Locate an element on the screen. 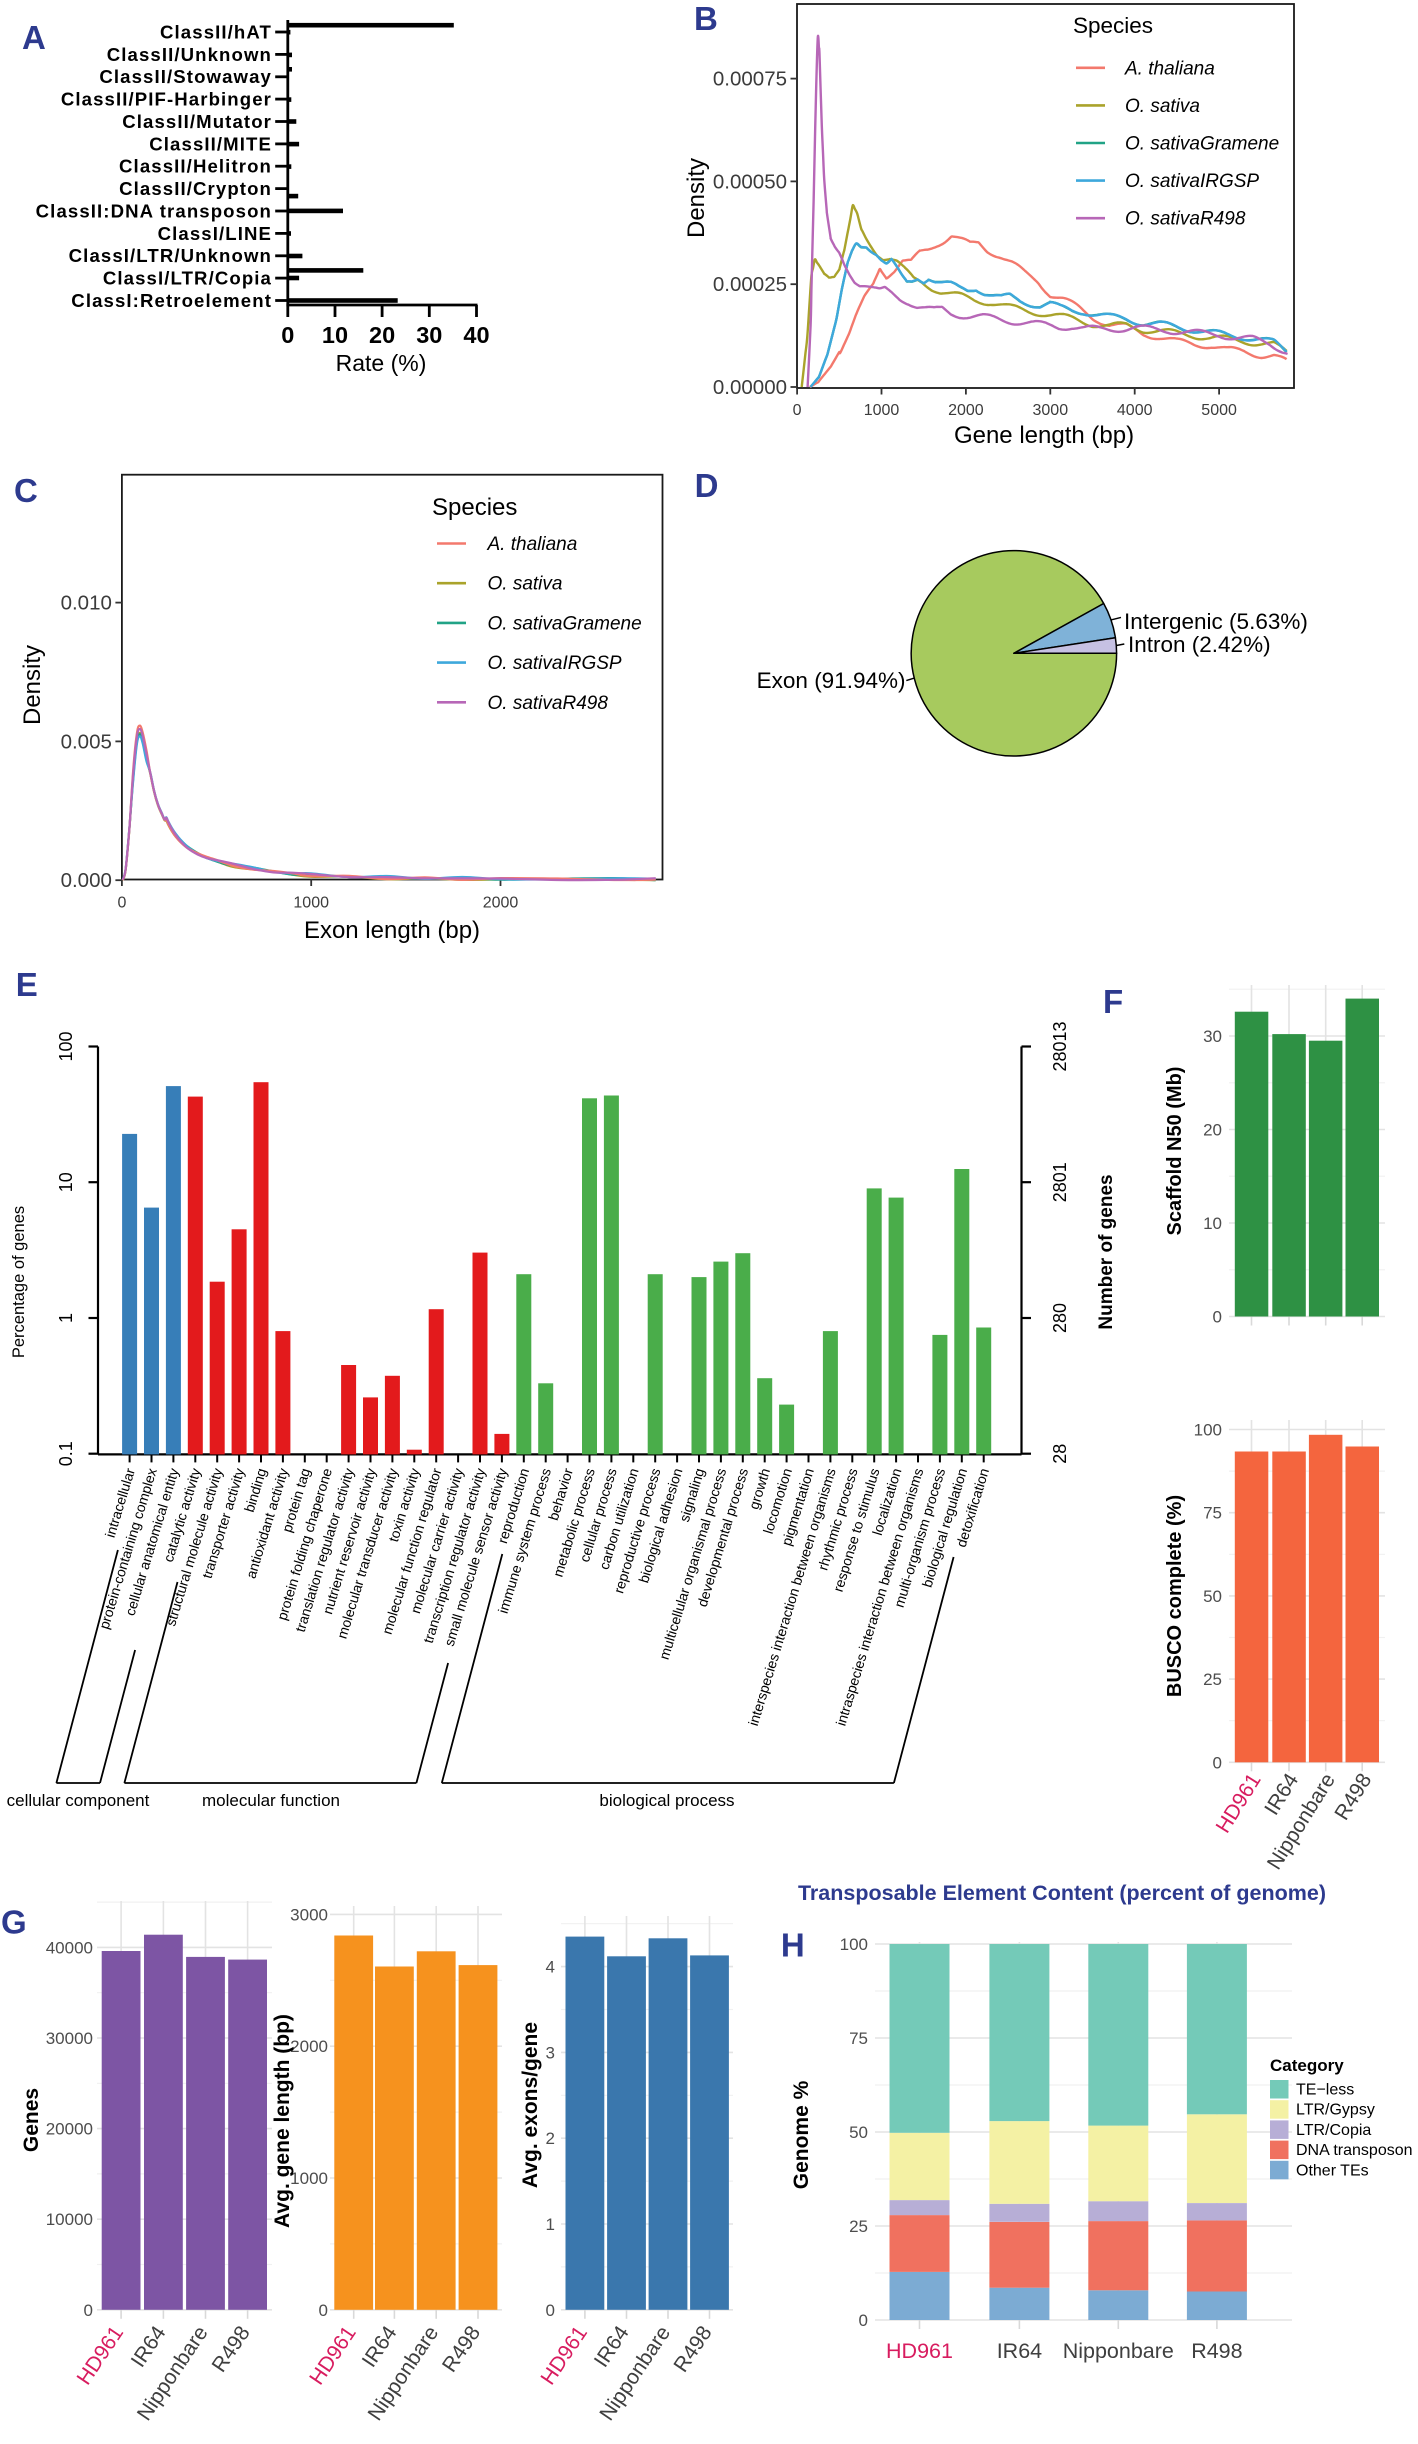  svg-text: biological process is located at coordinates (666, 1800).